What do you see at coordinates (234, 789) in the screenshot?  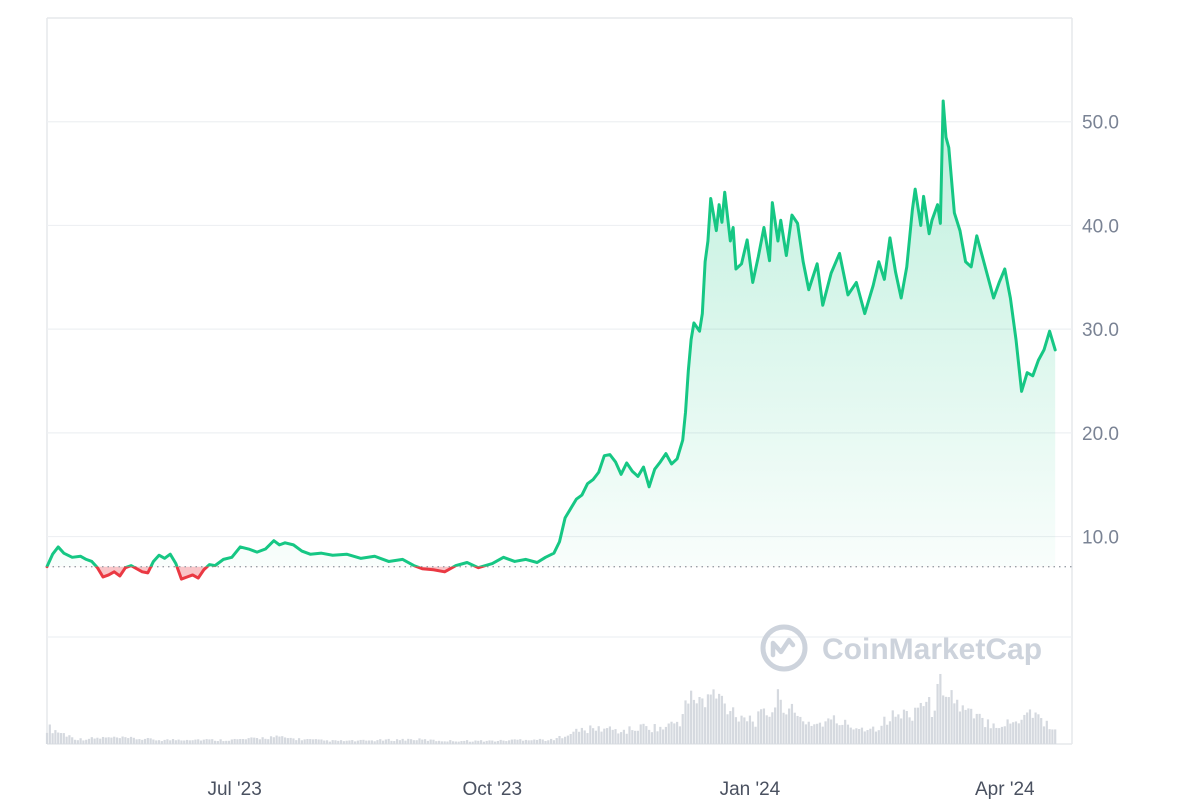 I see `x-tick-label: Jul '23` at bounding box center [234, 789].